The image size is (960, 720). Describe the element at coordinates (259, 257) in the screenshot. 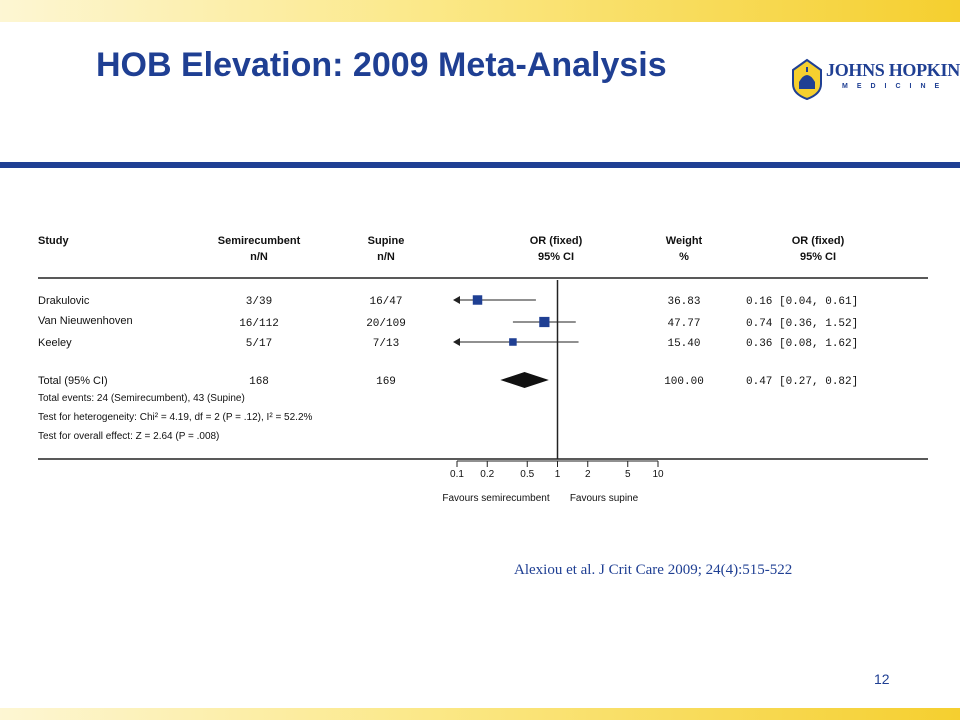

I see `header-semi-sub: n/N` at that location.